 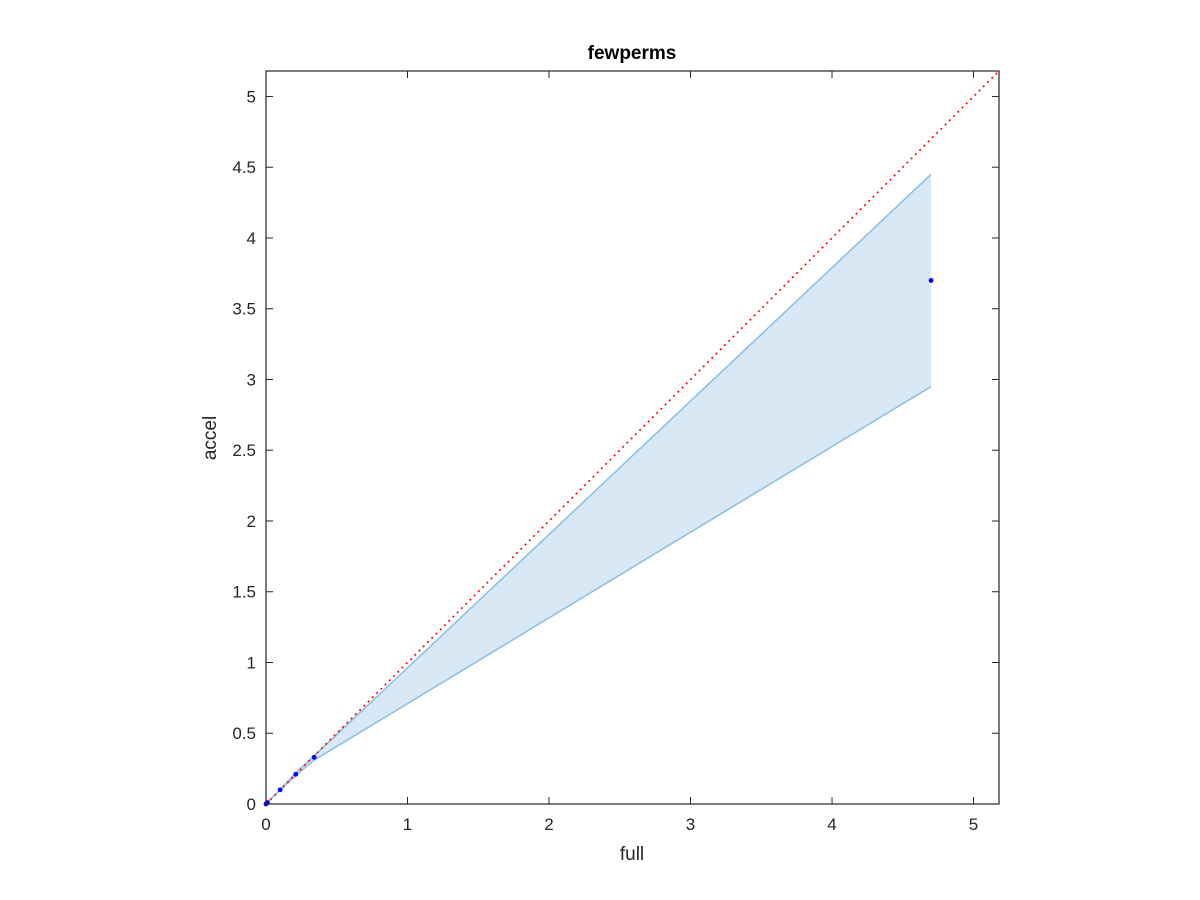 What do you see at coordinates (210, 438) in the screenshot?
I see `y-axis-label: accel` at bounding box center [210, 438].